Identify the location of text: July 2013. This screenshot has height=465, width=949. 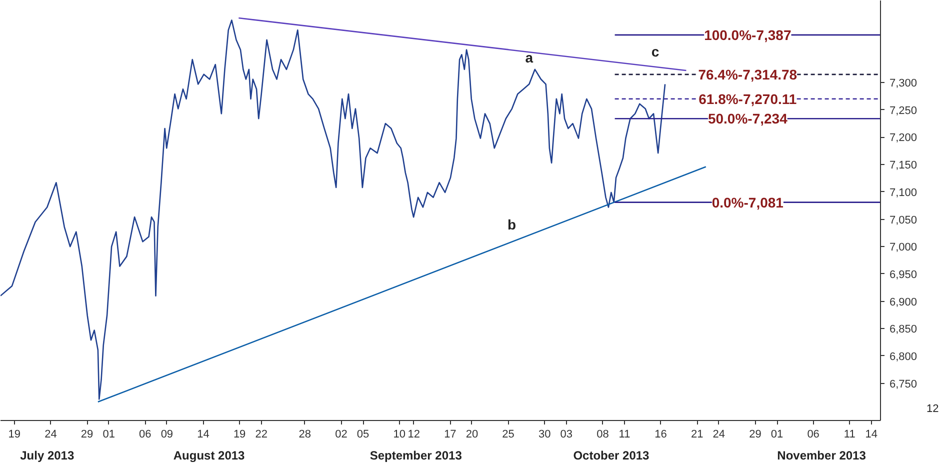
(47, 455).